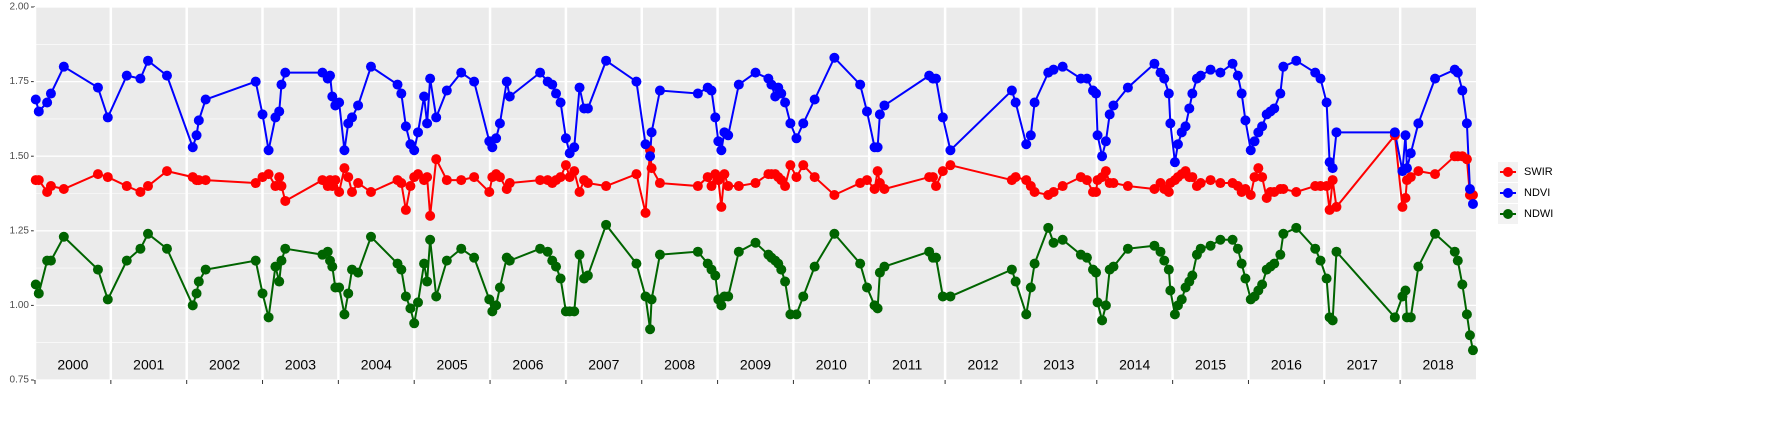 The width and height of the screenshot is (1773, 442). What do you see at coordinates (831, 365) in the screenshot?
I see `year-label: 2010` at bounding box center [831, 365].